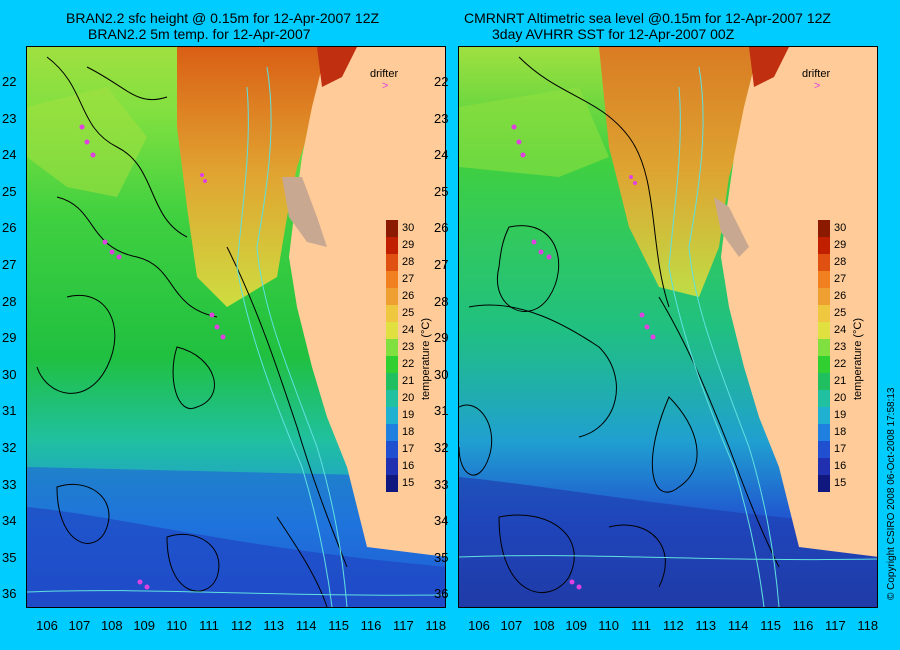 The image size is (900, 650). What do you see at coordinates (840, 381) in the screenshot?
I see `colorbar-tick-label: 21` at bounding box center [840, 381].